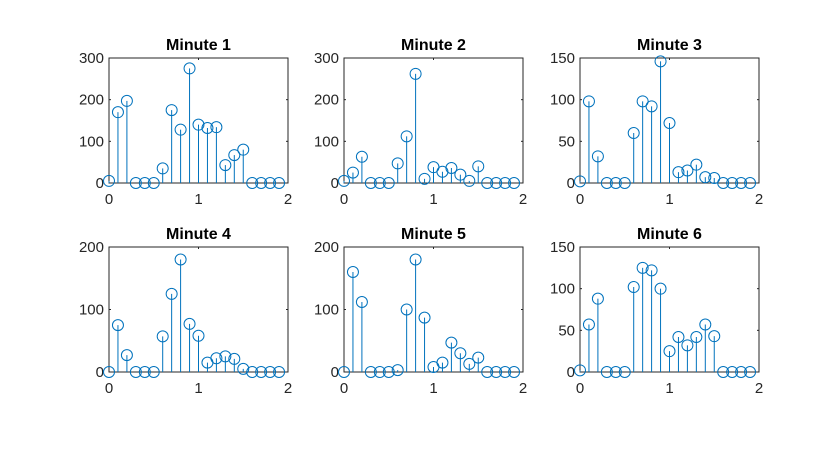 The image size is (825, 452). What do you see at coordinates (566, 141) in the screenshot?
I see `y-tick-label: 50` at bounding box center [566, 141].